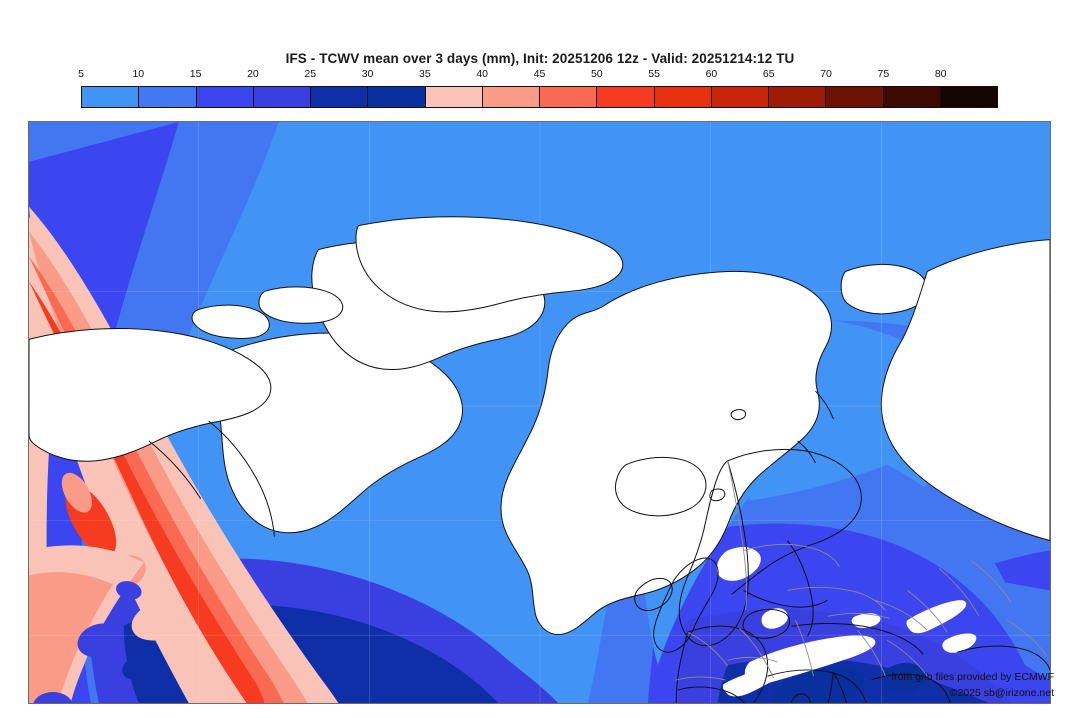 The width and height of the screenshot is (1080, 718). What do you see at coordinates (301, 305) in the screenshot?
I see `land-arctic-islands-small-a` at bounding box center [301, 305].